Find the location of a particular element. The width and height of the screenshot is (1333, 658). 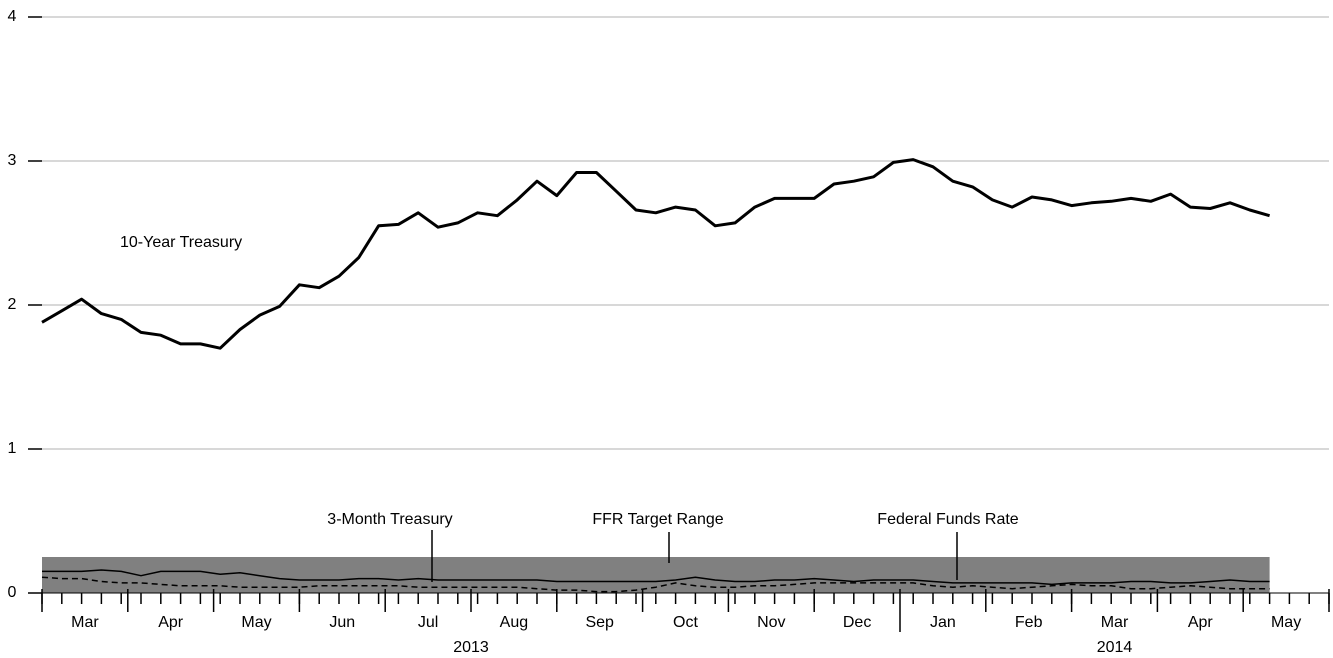

y-tick-label: 3 is located at coordinates (12, 160).